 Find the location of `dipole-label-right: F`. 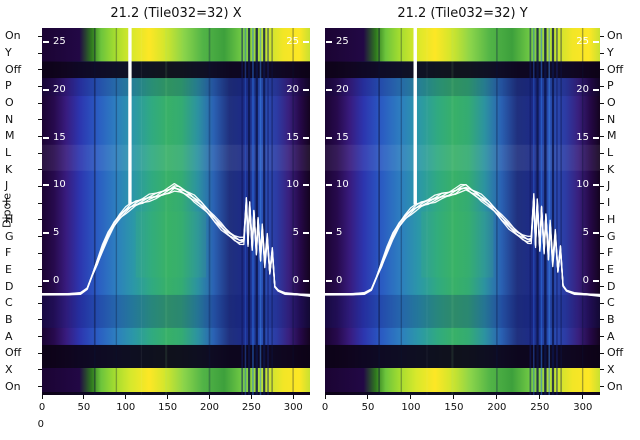

dipole-label-right: F is located at coordinates (610, 253).